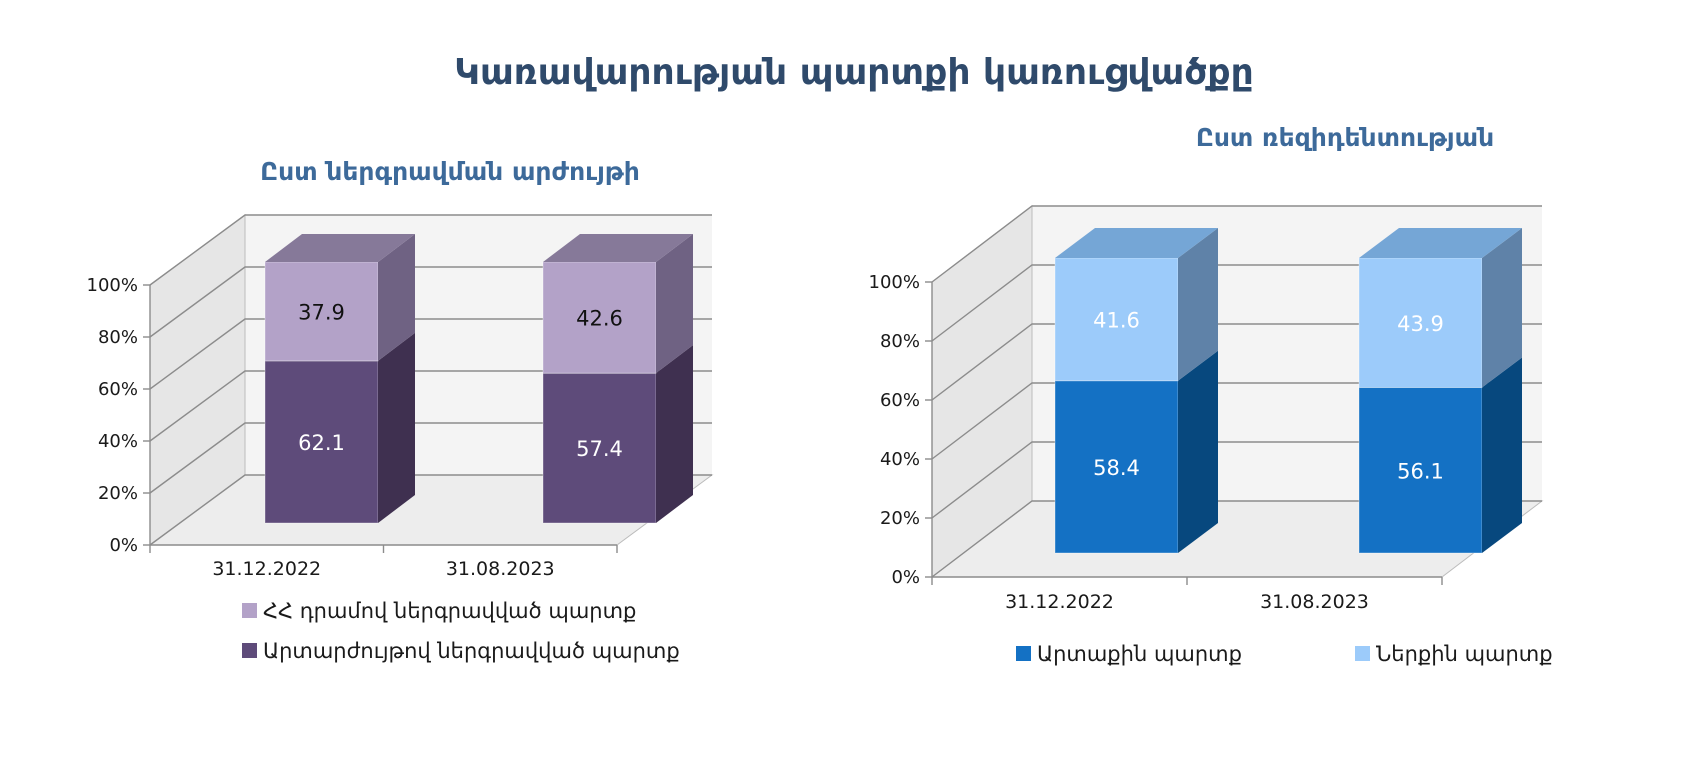 The width and height of the screenshot is (1708, 770). I want to click on data-label: 57.4, so click(599, 449).